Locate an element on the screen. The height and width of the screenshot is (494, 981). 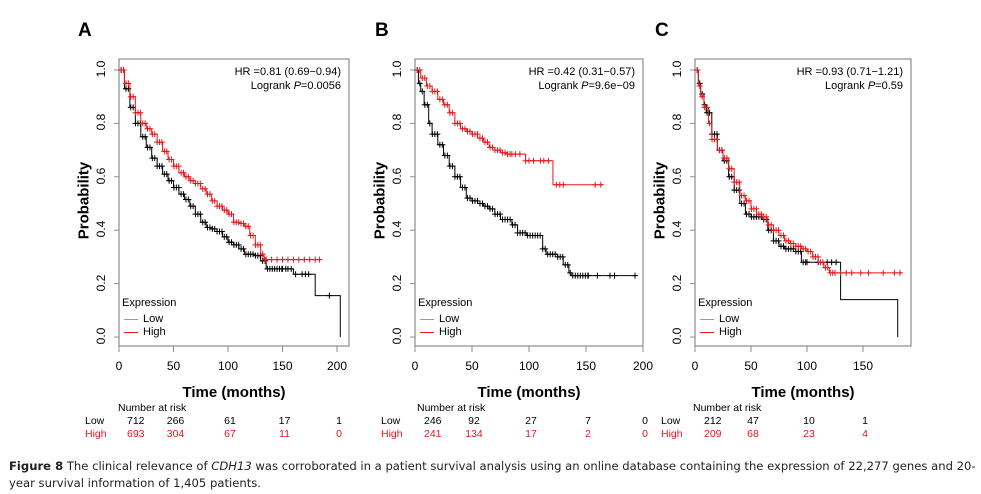
panel-b-logrank-value: =9.6e−09 is located at coordinates (612, 86).